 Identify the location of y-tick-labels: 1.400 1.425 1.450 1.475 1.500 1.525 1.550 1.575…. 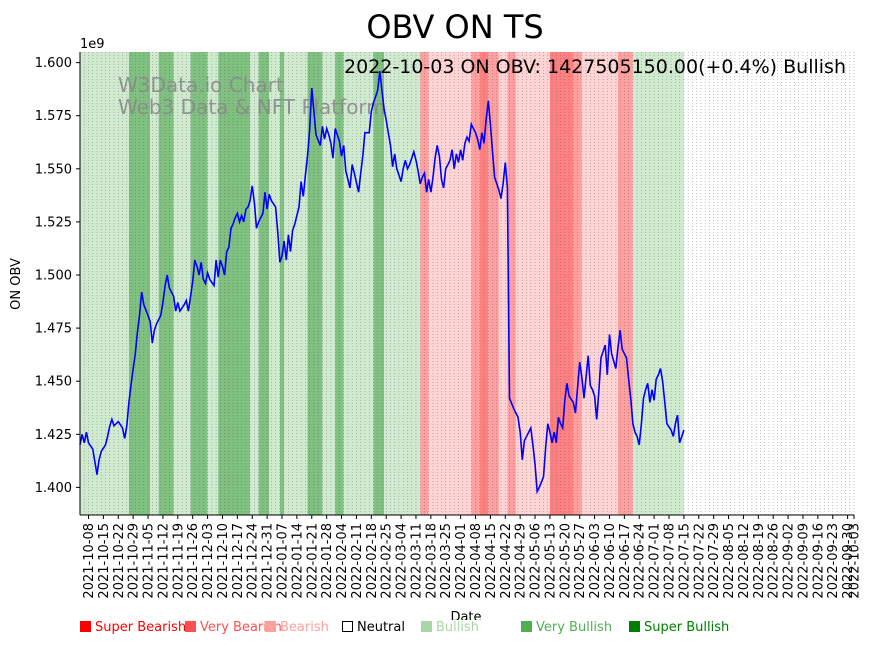
(57, 276).